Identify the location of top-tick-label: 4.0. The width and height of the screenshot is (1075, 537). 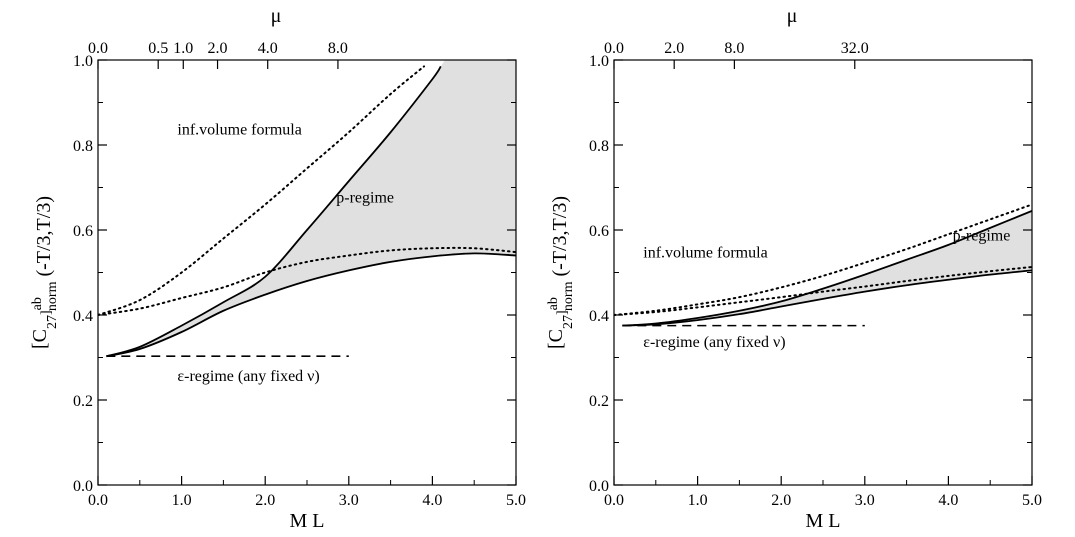
(268, 48).